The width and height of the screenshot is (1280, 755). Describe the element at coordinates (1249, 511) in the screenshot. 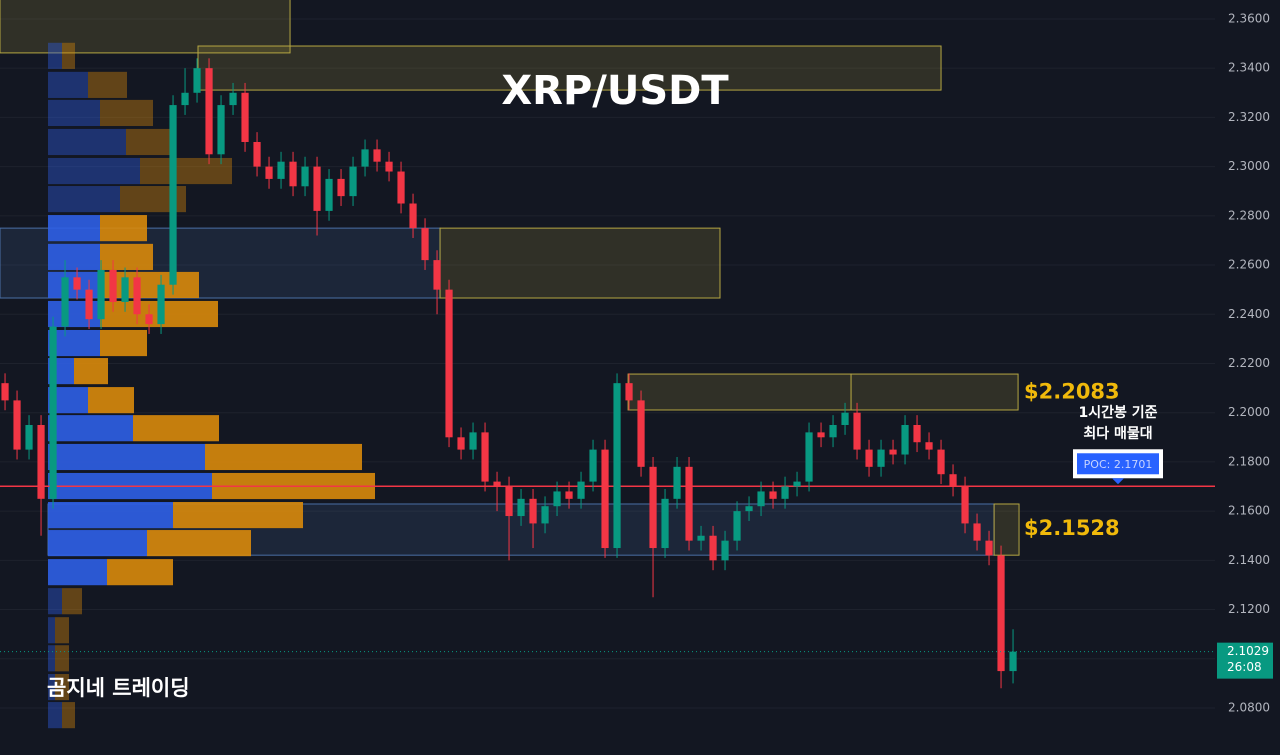

I see `y-tick-label: 2.1600` at that location.